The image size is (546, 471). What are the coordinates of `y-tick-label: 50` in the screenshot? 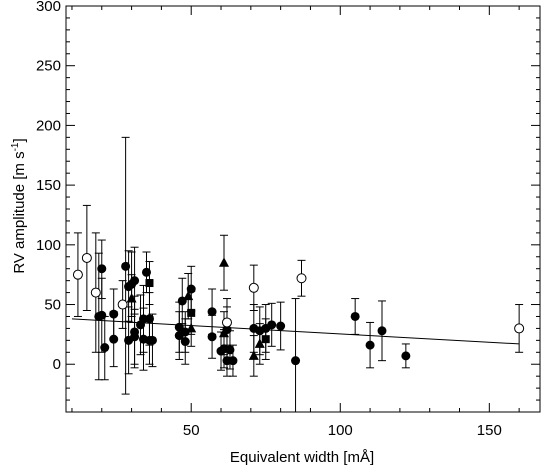 It's located at (52, 305).